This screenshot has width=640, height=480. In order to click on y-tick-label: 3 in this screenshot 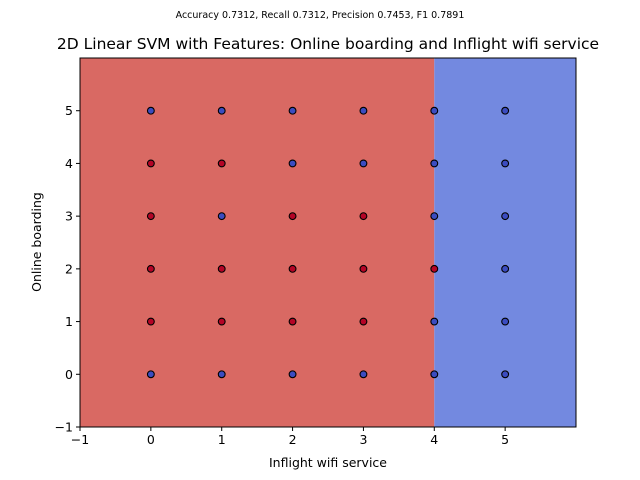, I will do `click(69, 216)`.